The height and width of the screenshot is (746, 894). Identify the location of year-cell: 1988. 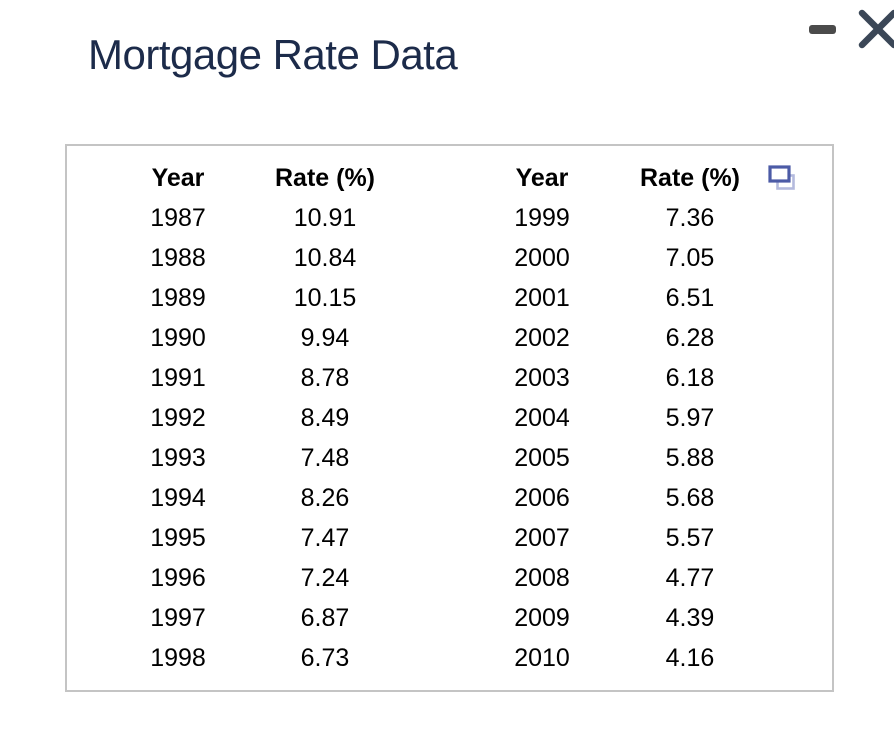
(178, 257).